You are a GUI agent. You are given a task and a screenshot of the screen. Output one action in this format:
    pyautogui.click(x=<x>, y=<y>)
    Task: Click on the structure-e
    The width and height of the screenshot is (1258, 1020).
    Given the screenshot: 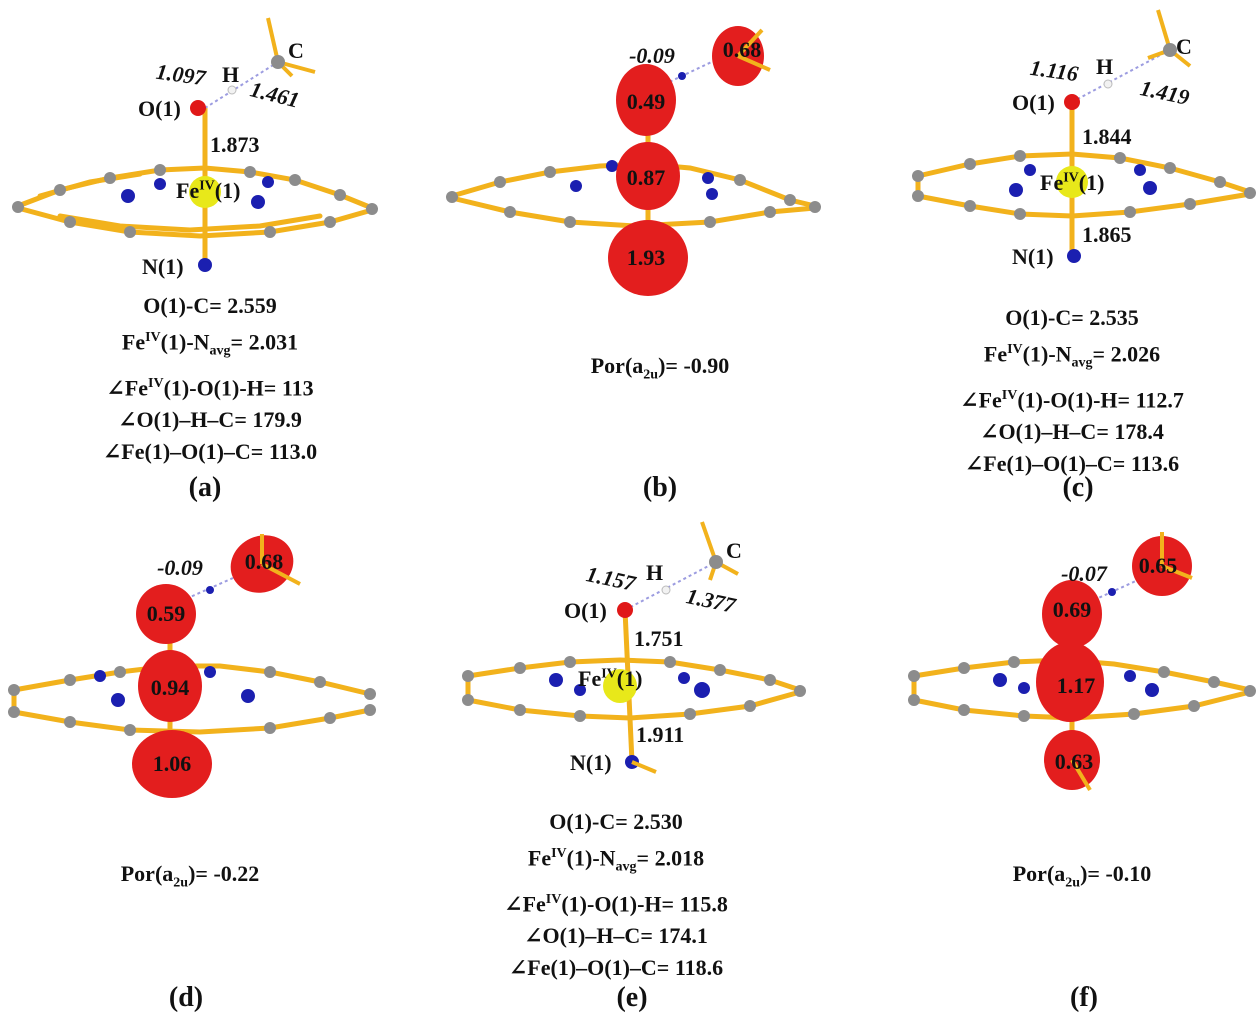 What is the action you would take?
    pyautogui.click(x=634, y=647)
    